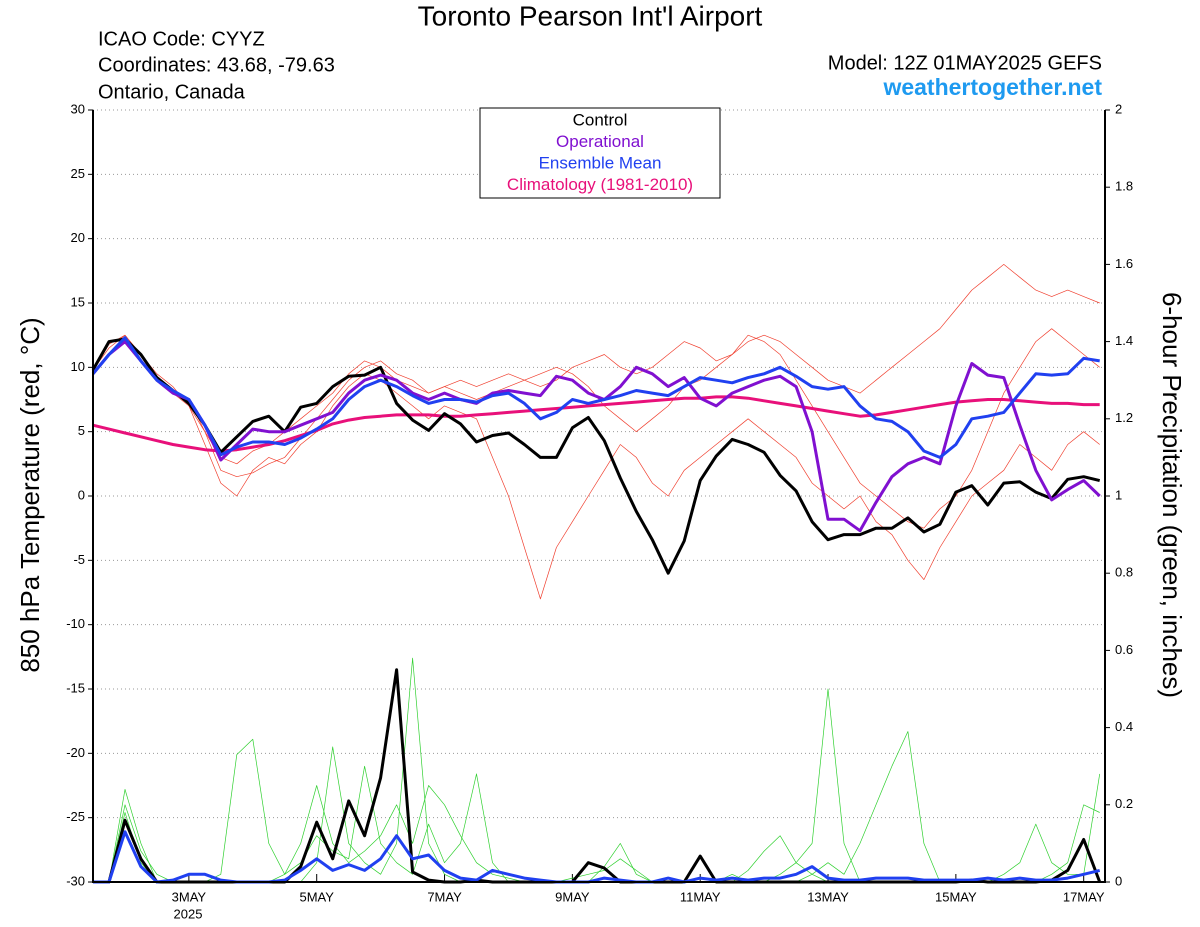  I want to click on y2-tick-label: 0.8, so click(1124, 572).